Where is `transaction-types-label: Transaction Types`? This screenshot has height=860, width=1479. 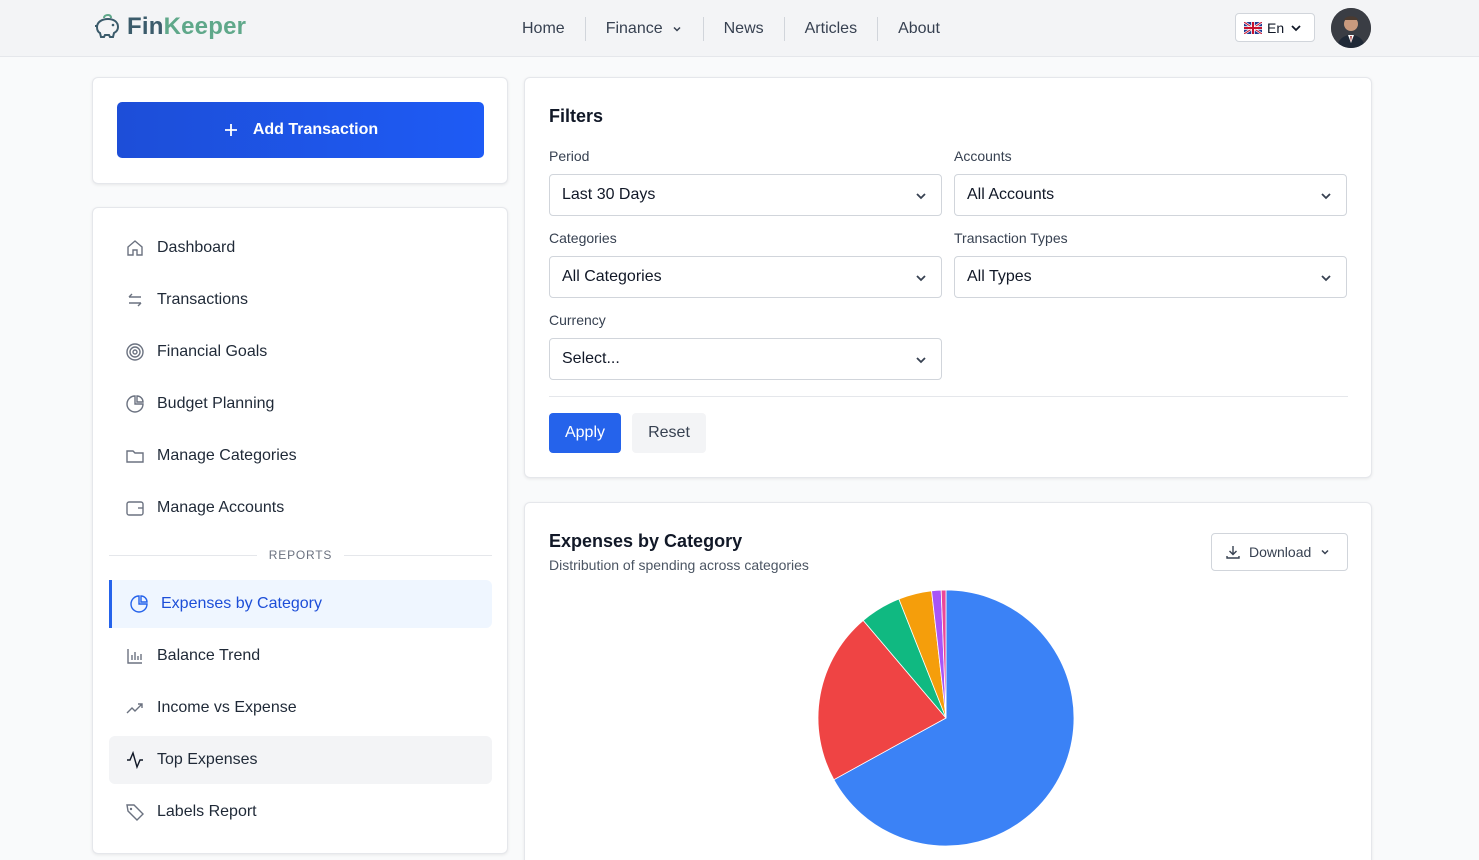 transaction-types-label: Transaction Types is located at coordinates (1011, 238).